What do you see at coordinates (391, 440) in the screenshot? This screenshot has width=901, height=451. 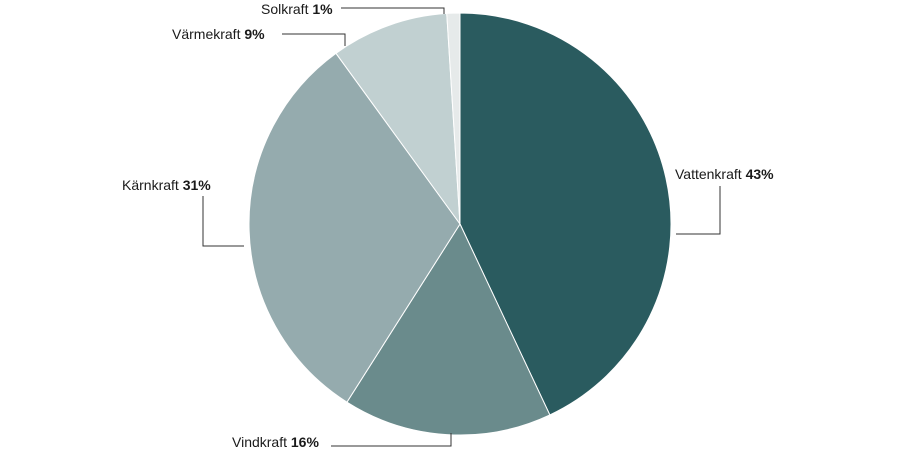 I see `leader-vindkraft` at bounding box center [391, 440].